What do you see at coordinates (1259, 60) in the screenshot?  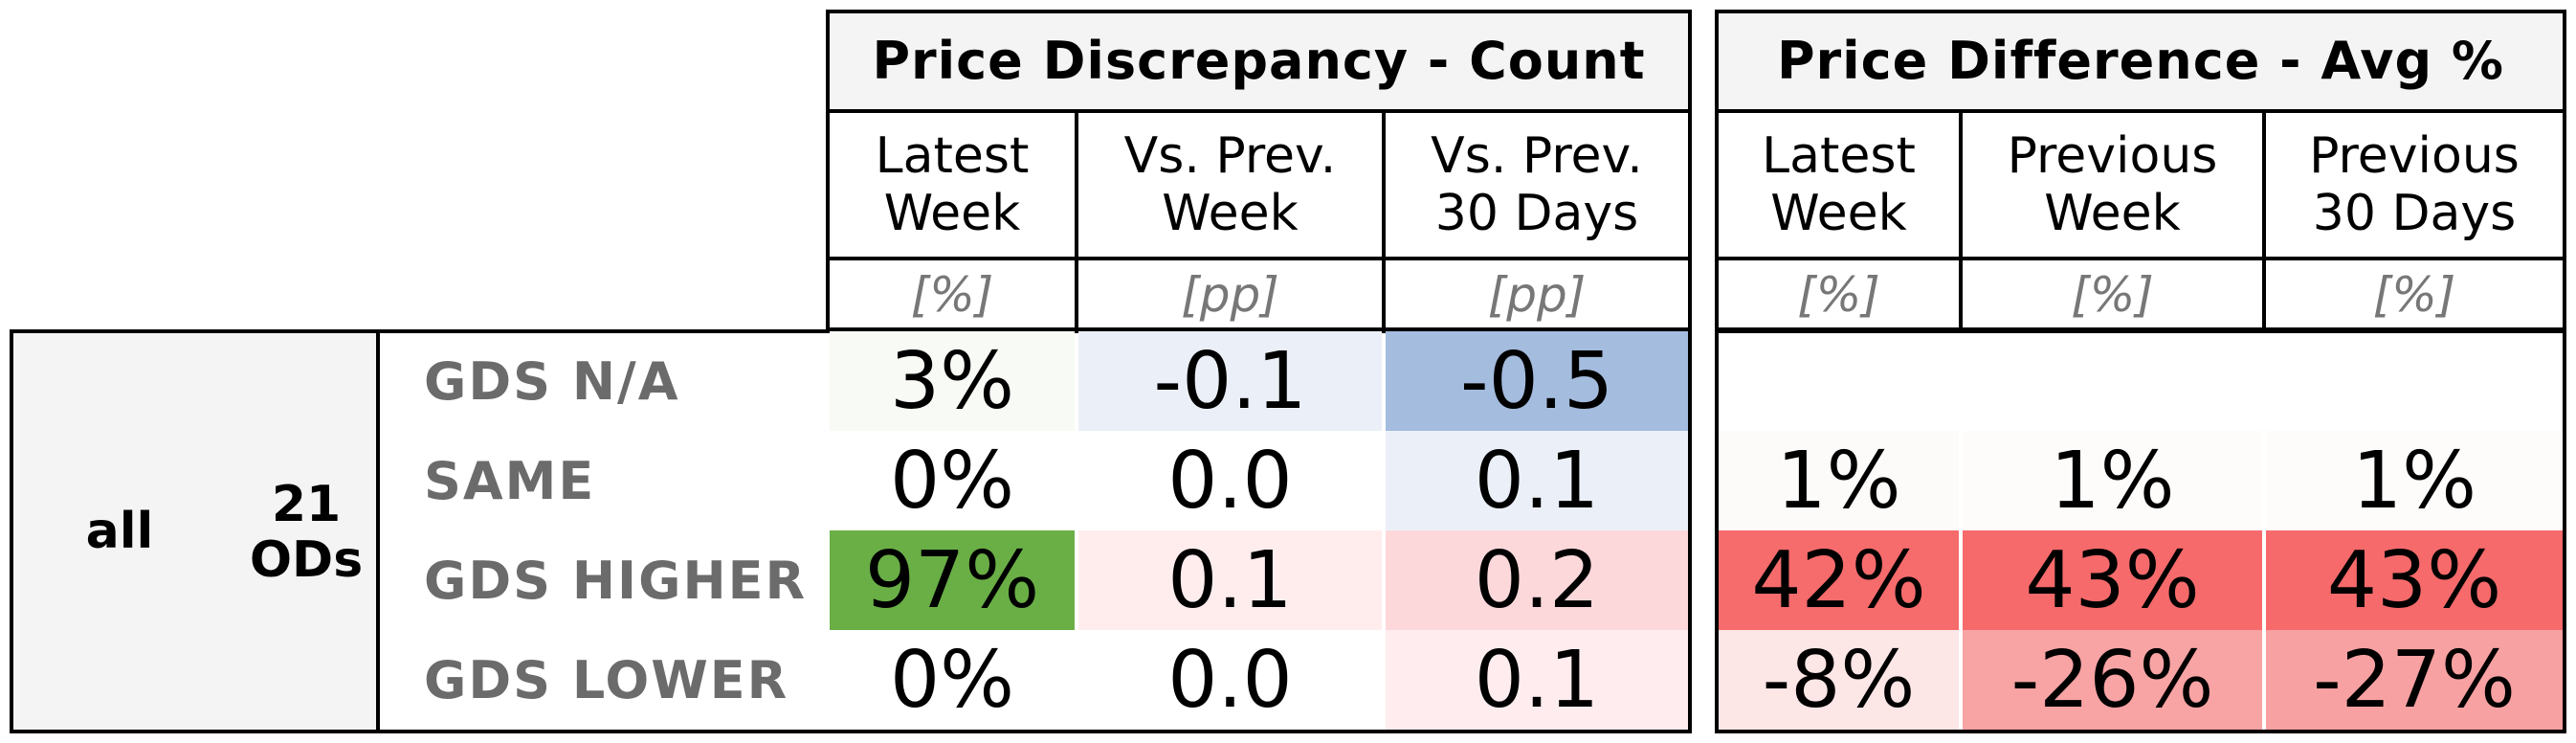 I see `panel-title: Price Discrepancy - Count` at bounding box center [1259, 60].